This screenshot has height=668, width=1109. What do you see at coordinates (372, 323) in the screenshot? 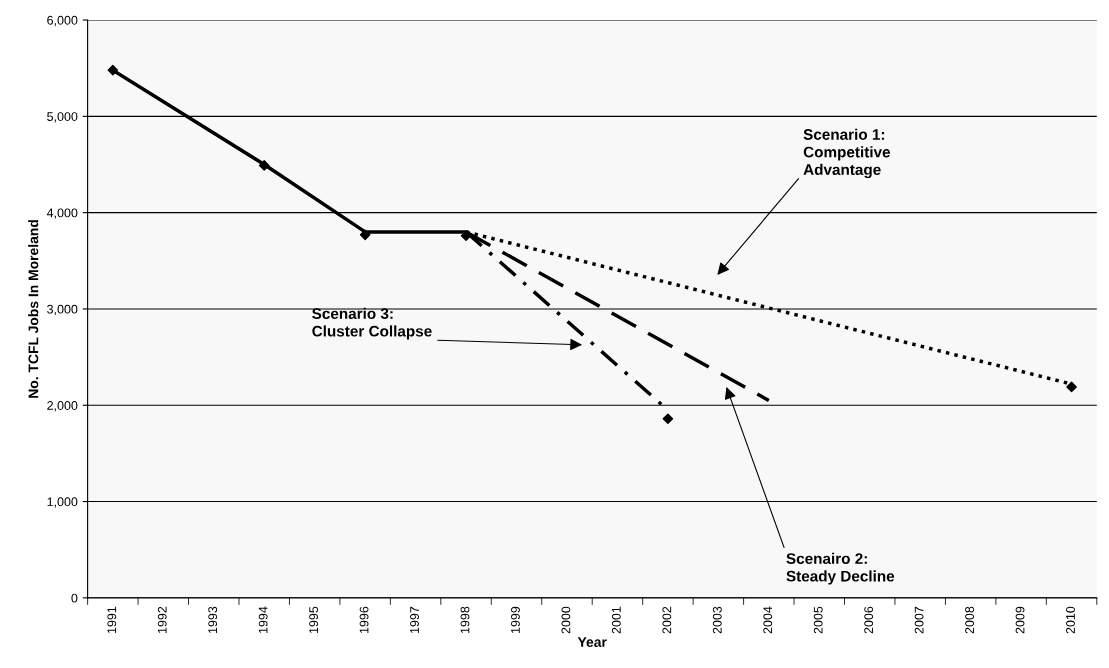
I see `annotation: Scenario 3: Cluster Collapse` at bounding box center [372, 323].